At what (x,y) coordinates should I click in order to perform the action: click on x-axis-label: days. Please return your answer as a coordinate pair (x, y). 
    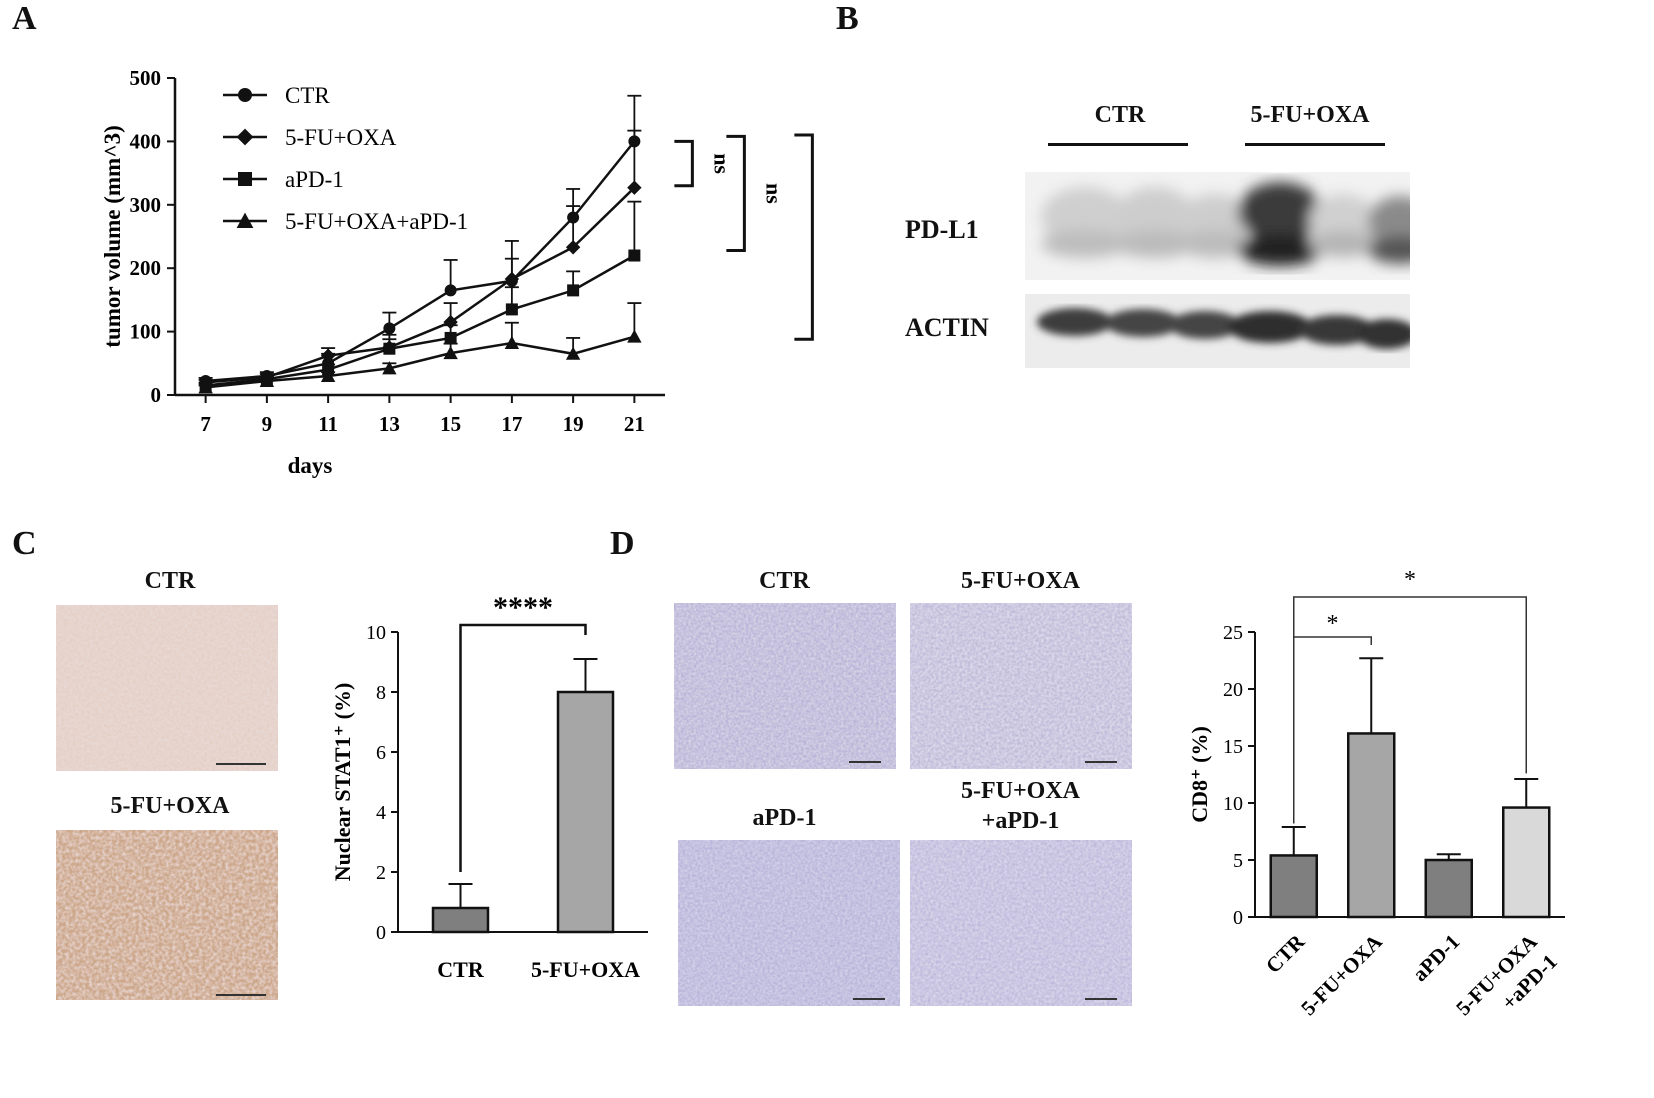
    Looking at the image, I should click on (310, 465).